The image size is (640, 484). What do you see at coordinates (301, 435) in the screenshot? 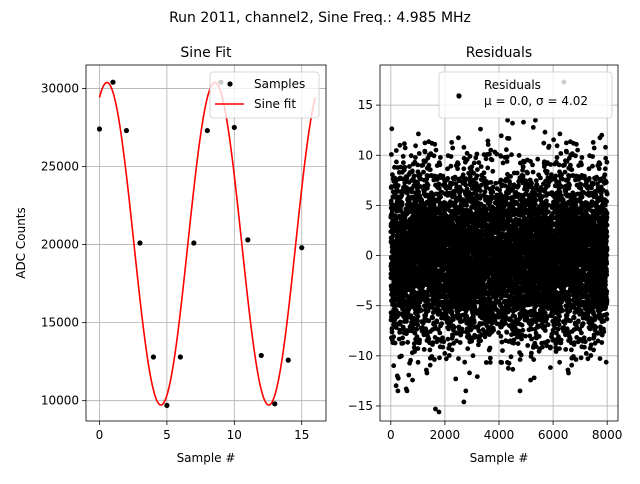
I see `l-xtick-label: 15` at bounding box center [301, 435].